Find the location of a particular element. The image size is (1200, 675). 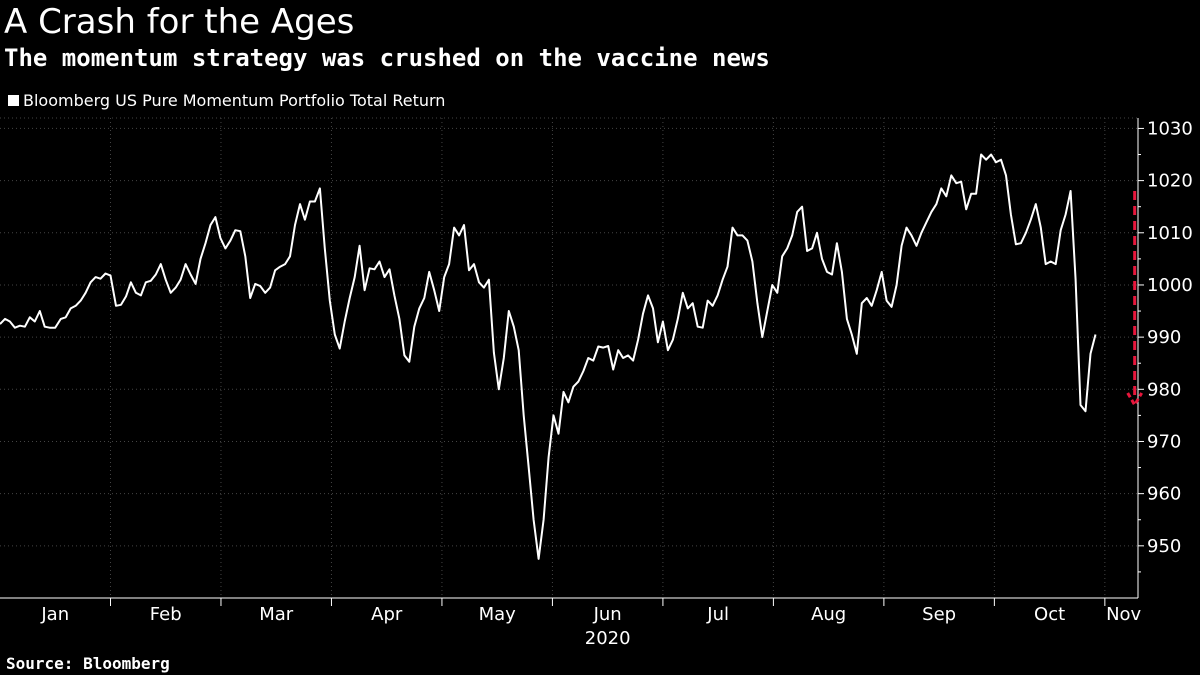

y-tick-label: 1030 is located at coordinates (1170, 128).